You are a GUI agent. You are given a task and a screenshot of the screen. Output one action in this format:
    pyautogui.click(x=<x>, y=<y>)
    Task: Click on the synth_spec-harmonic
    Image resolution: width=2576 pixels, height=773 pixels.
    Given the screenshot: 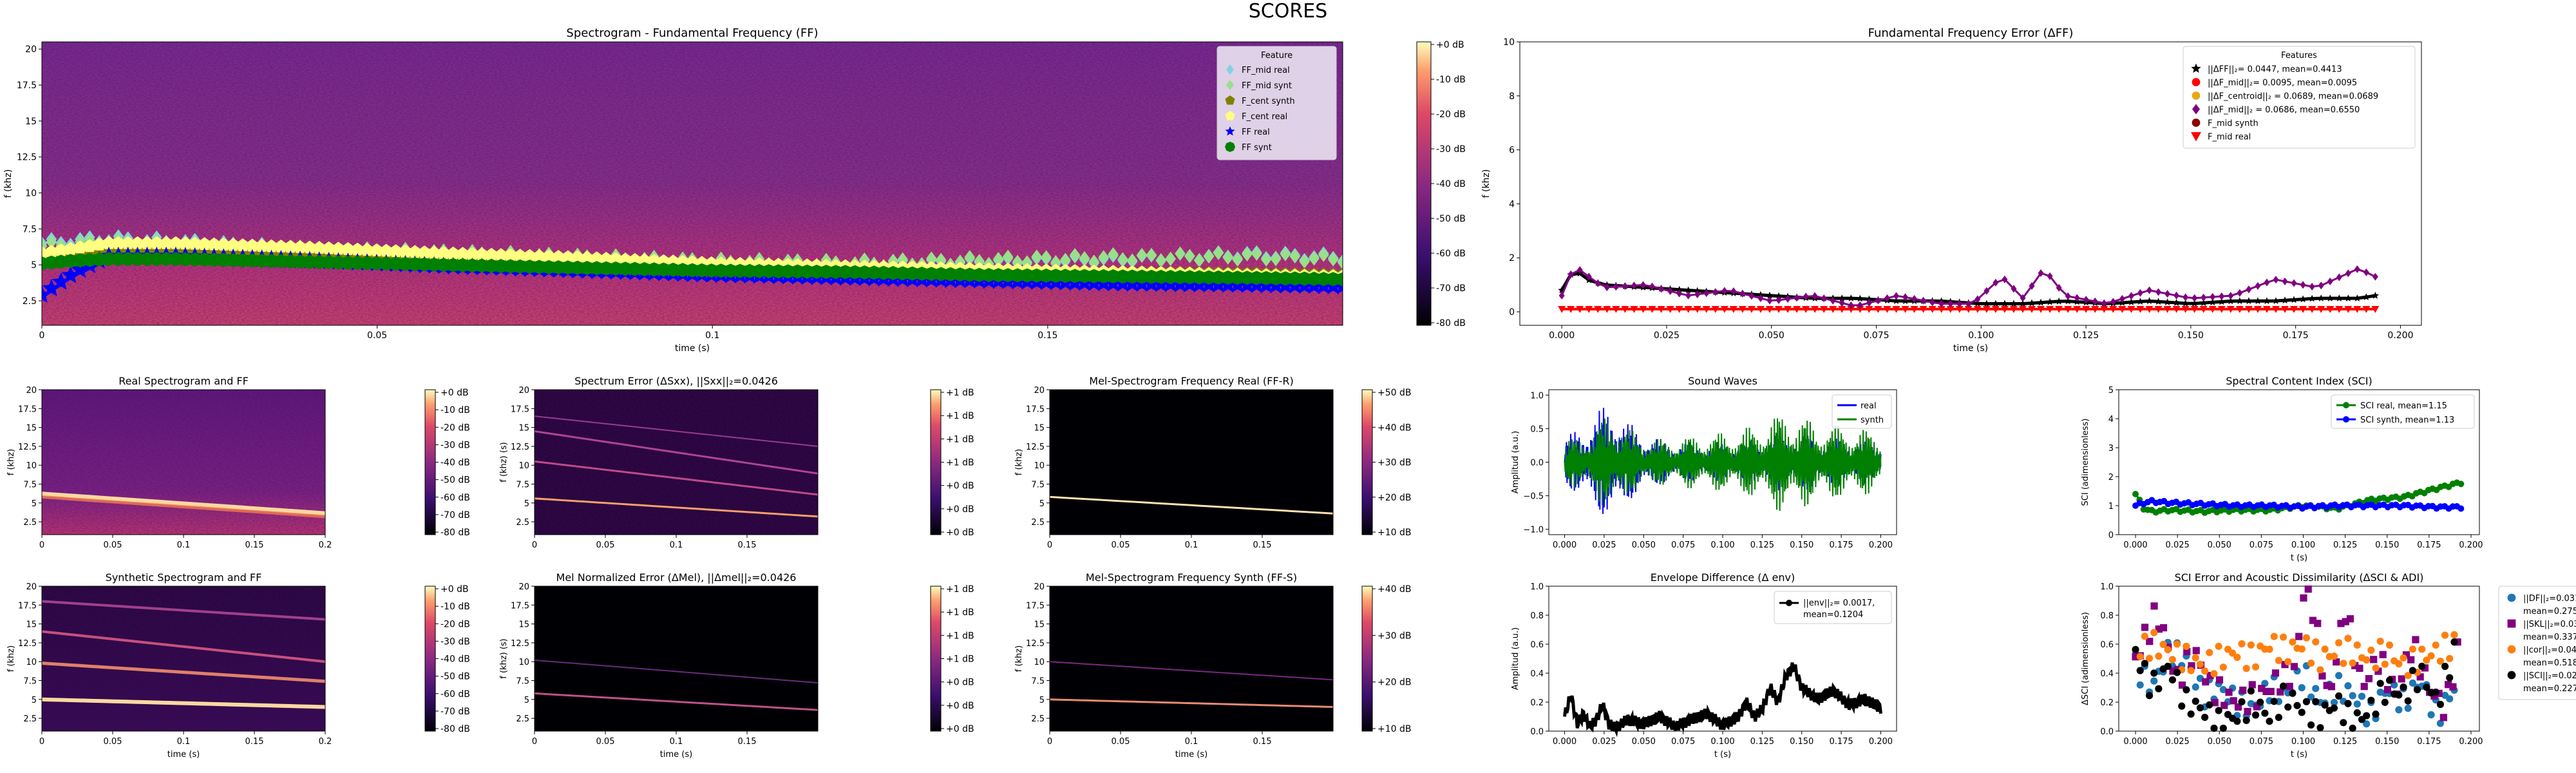 What is the action you would take?
    pyautogui.click(x=183, y=610)
    